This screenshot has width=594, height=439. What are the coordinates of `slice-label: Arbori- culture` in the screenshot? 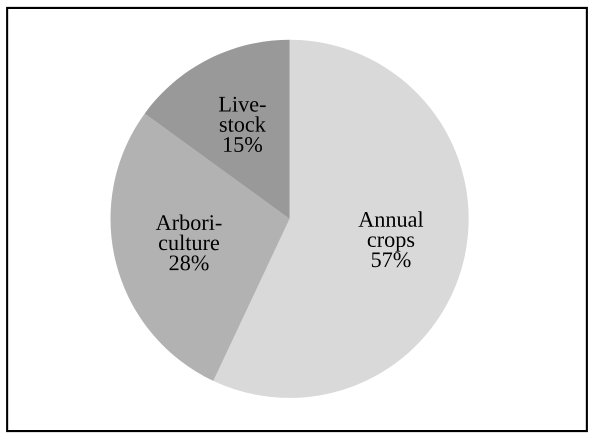 It's located at (189, 232).